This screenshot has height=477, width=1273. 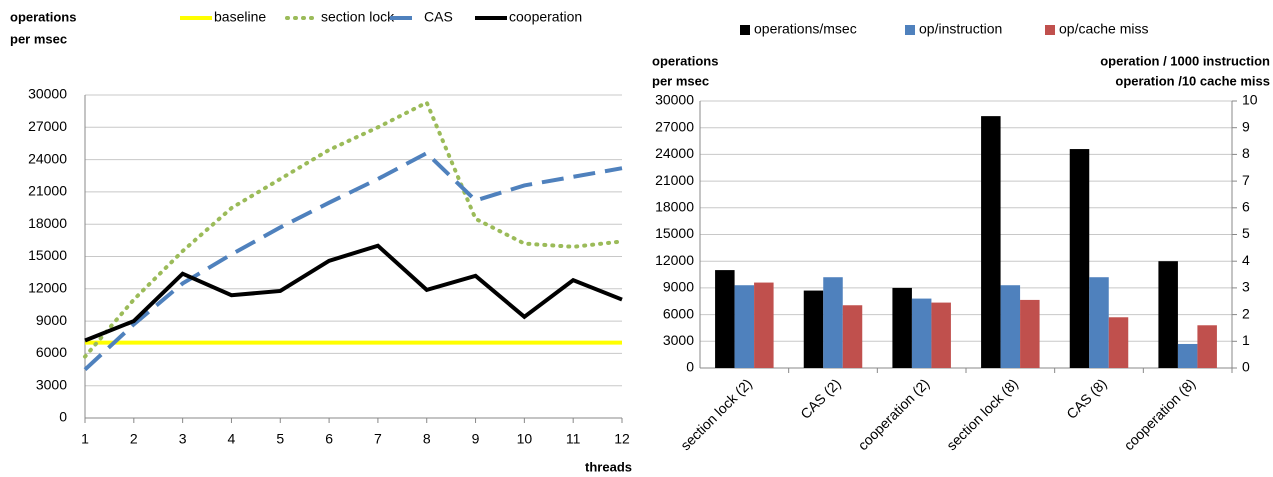 I want to click on x-tick-label: 4, so click(x=232, y=439).